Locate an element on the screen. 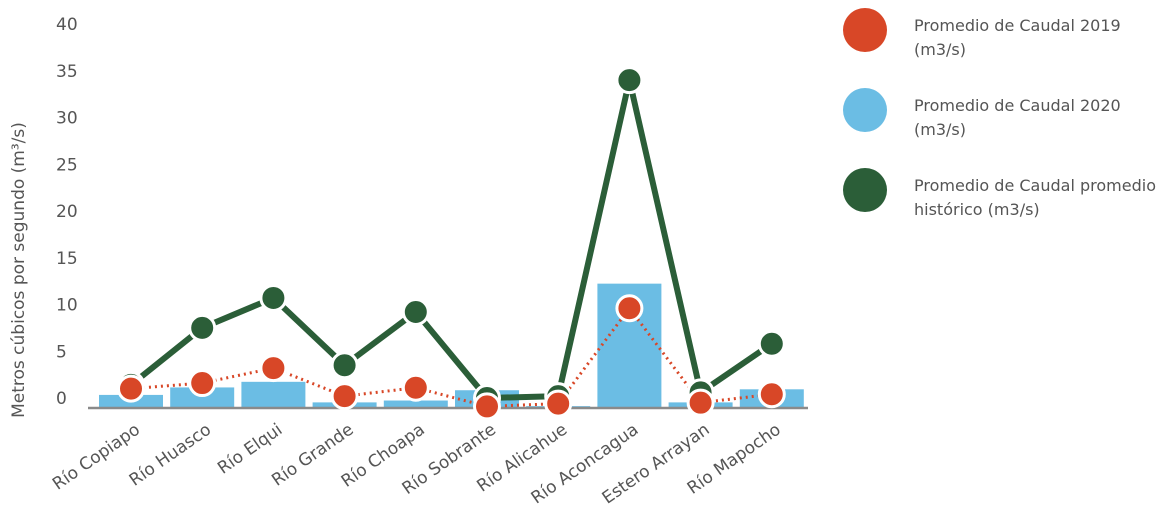 This screenshot has height=521, width=1165. legend-item-2019: Promedio de Caudal 2019 (m3/s) is located at coordinates (1000, 48).